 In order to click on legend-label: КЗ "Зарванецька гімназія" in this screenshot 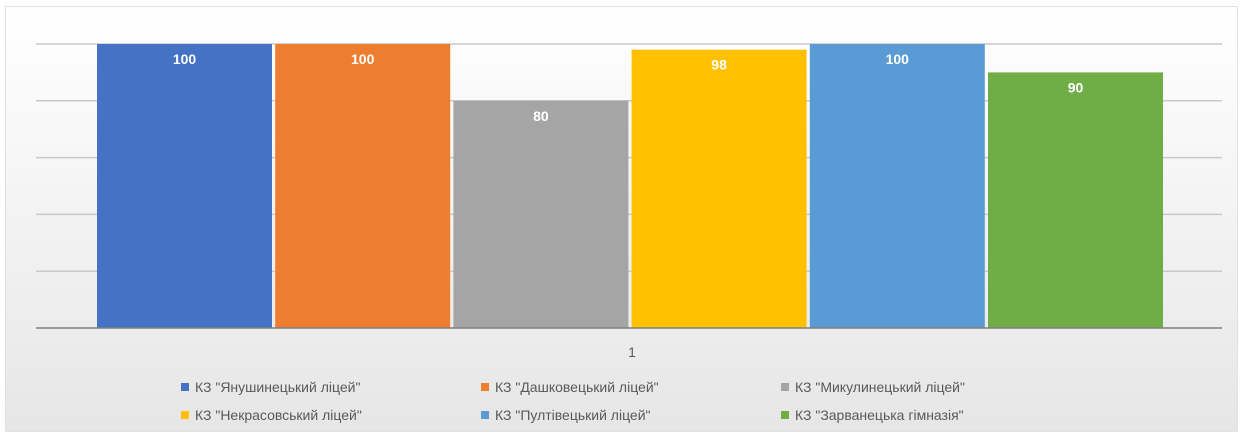, I will do `click(879, 415)`.